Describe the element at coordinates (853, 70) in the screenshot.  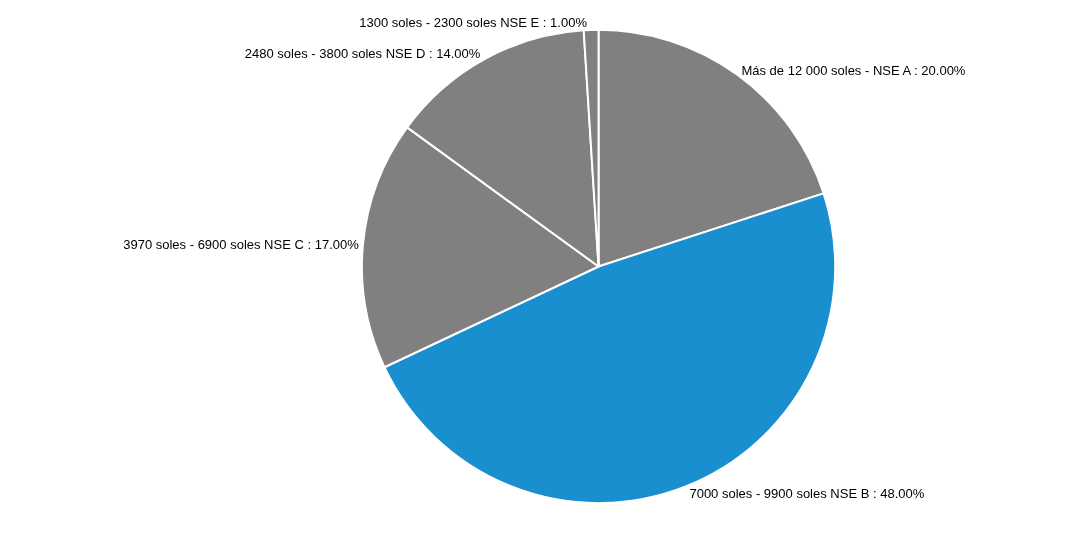
I see `slice-label: Más de 12 000 soles - NSE A : 20.00%` at that location.